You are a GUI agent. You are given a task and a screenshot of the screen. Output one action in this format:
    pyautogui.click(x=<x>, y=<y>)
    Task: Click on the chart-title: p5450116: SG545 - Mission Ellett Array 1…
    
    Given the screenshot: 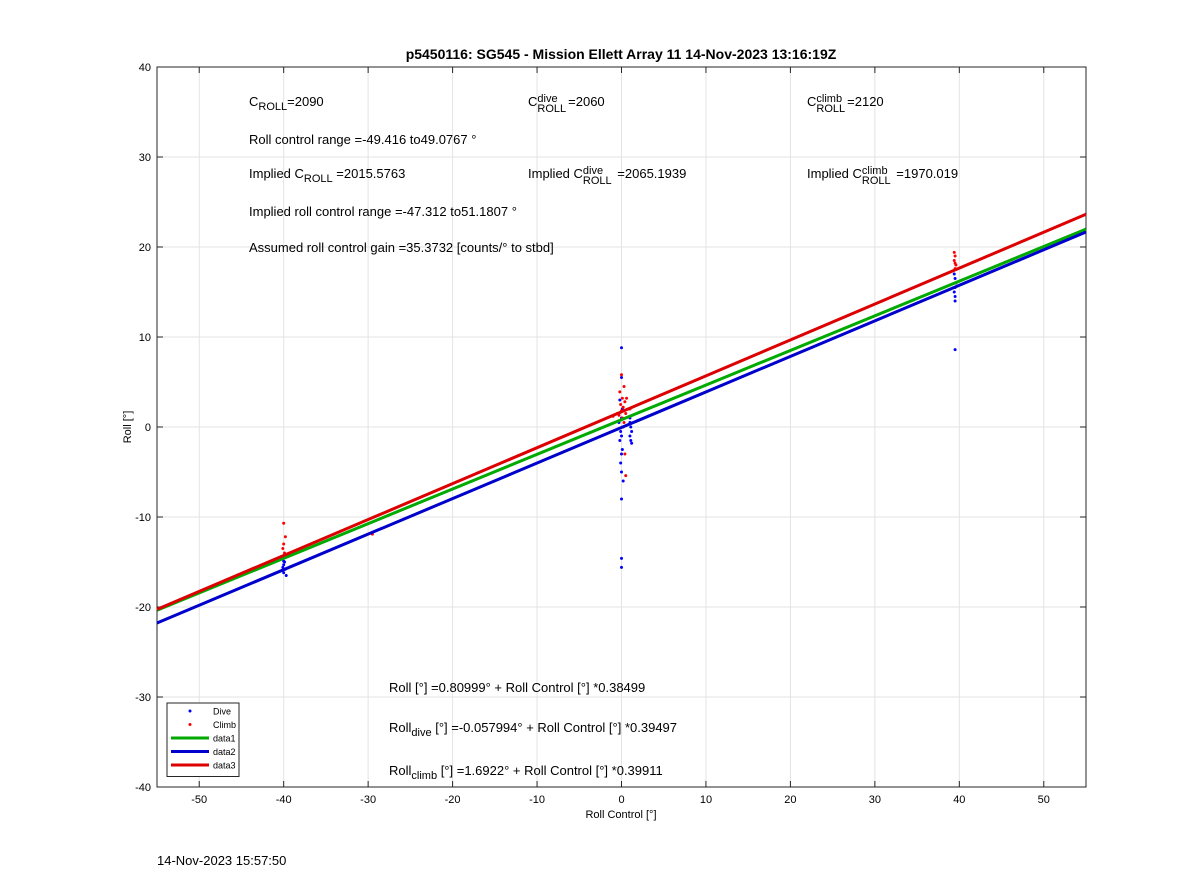 What is the action you would take?
    pyautogui.click(x=621, y=54)
    